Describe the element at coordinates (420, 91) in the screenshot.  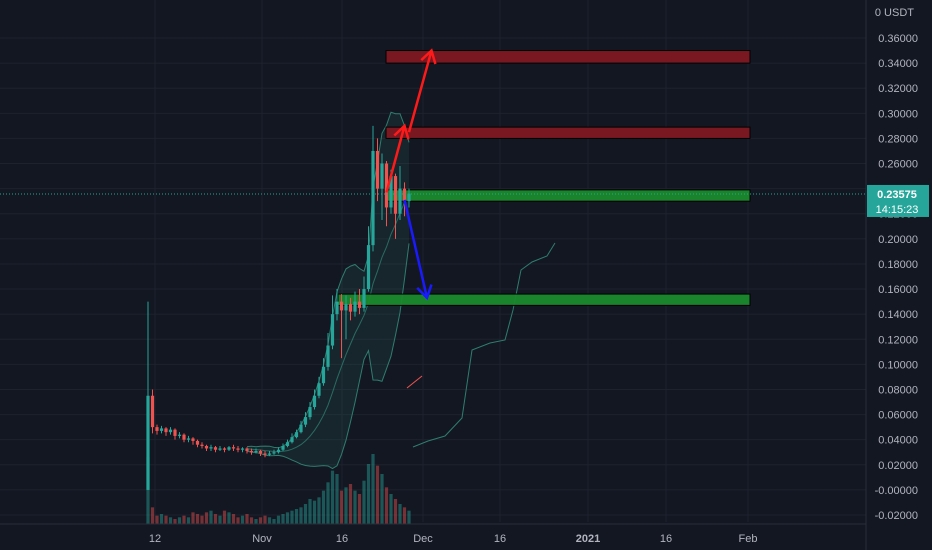
I see `red-arrow-up-2-shaft` at that location.